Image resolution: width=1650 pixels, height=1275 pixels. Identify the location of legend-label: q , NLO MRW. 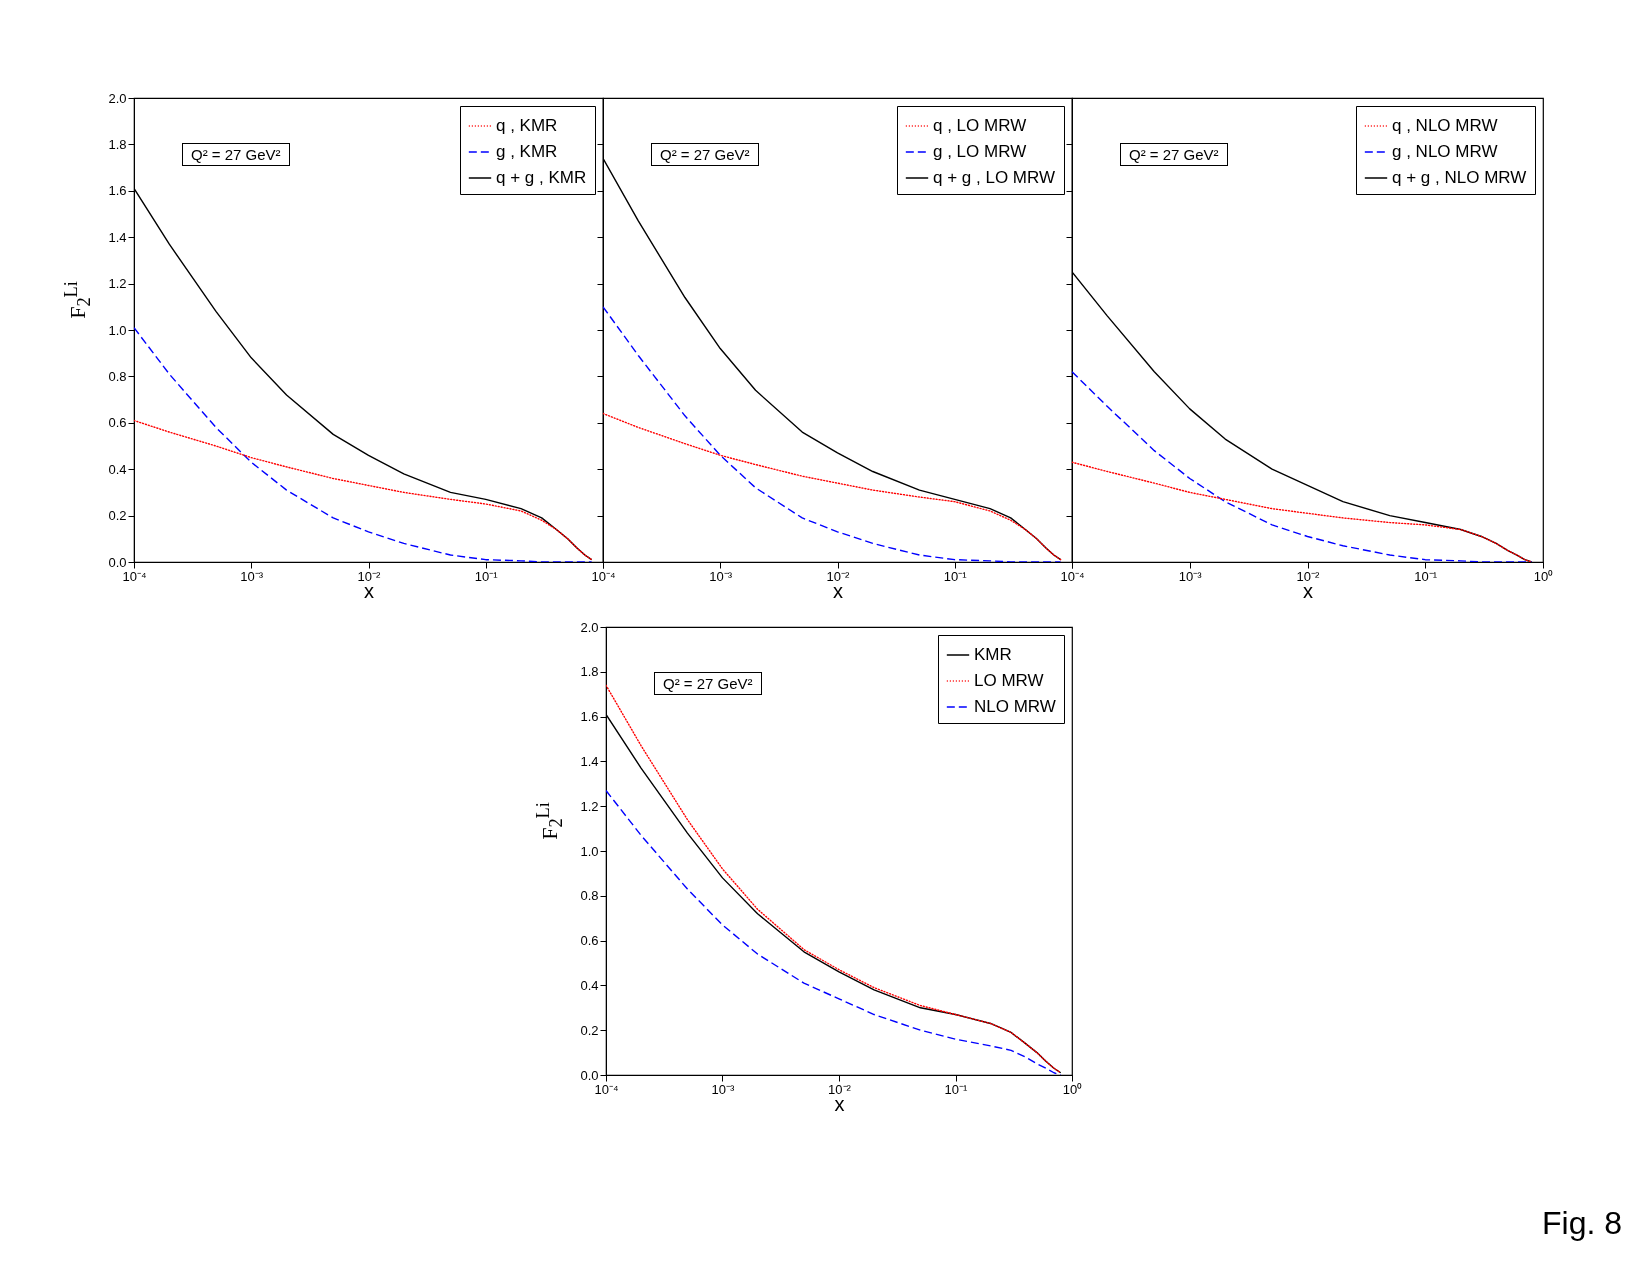
(1445, 125).